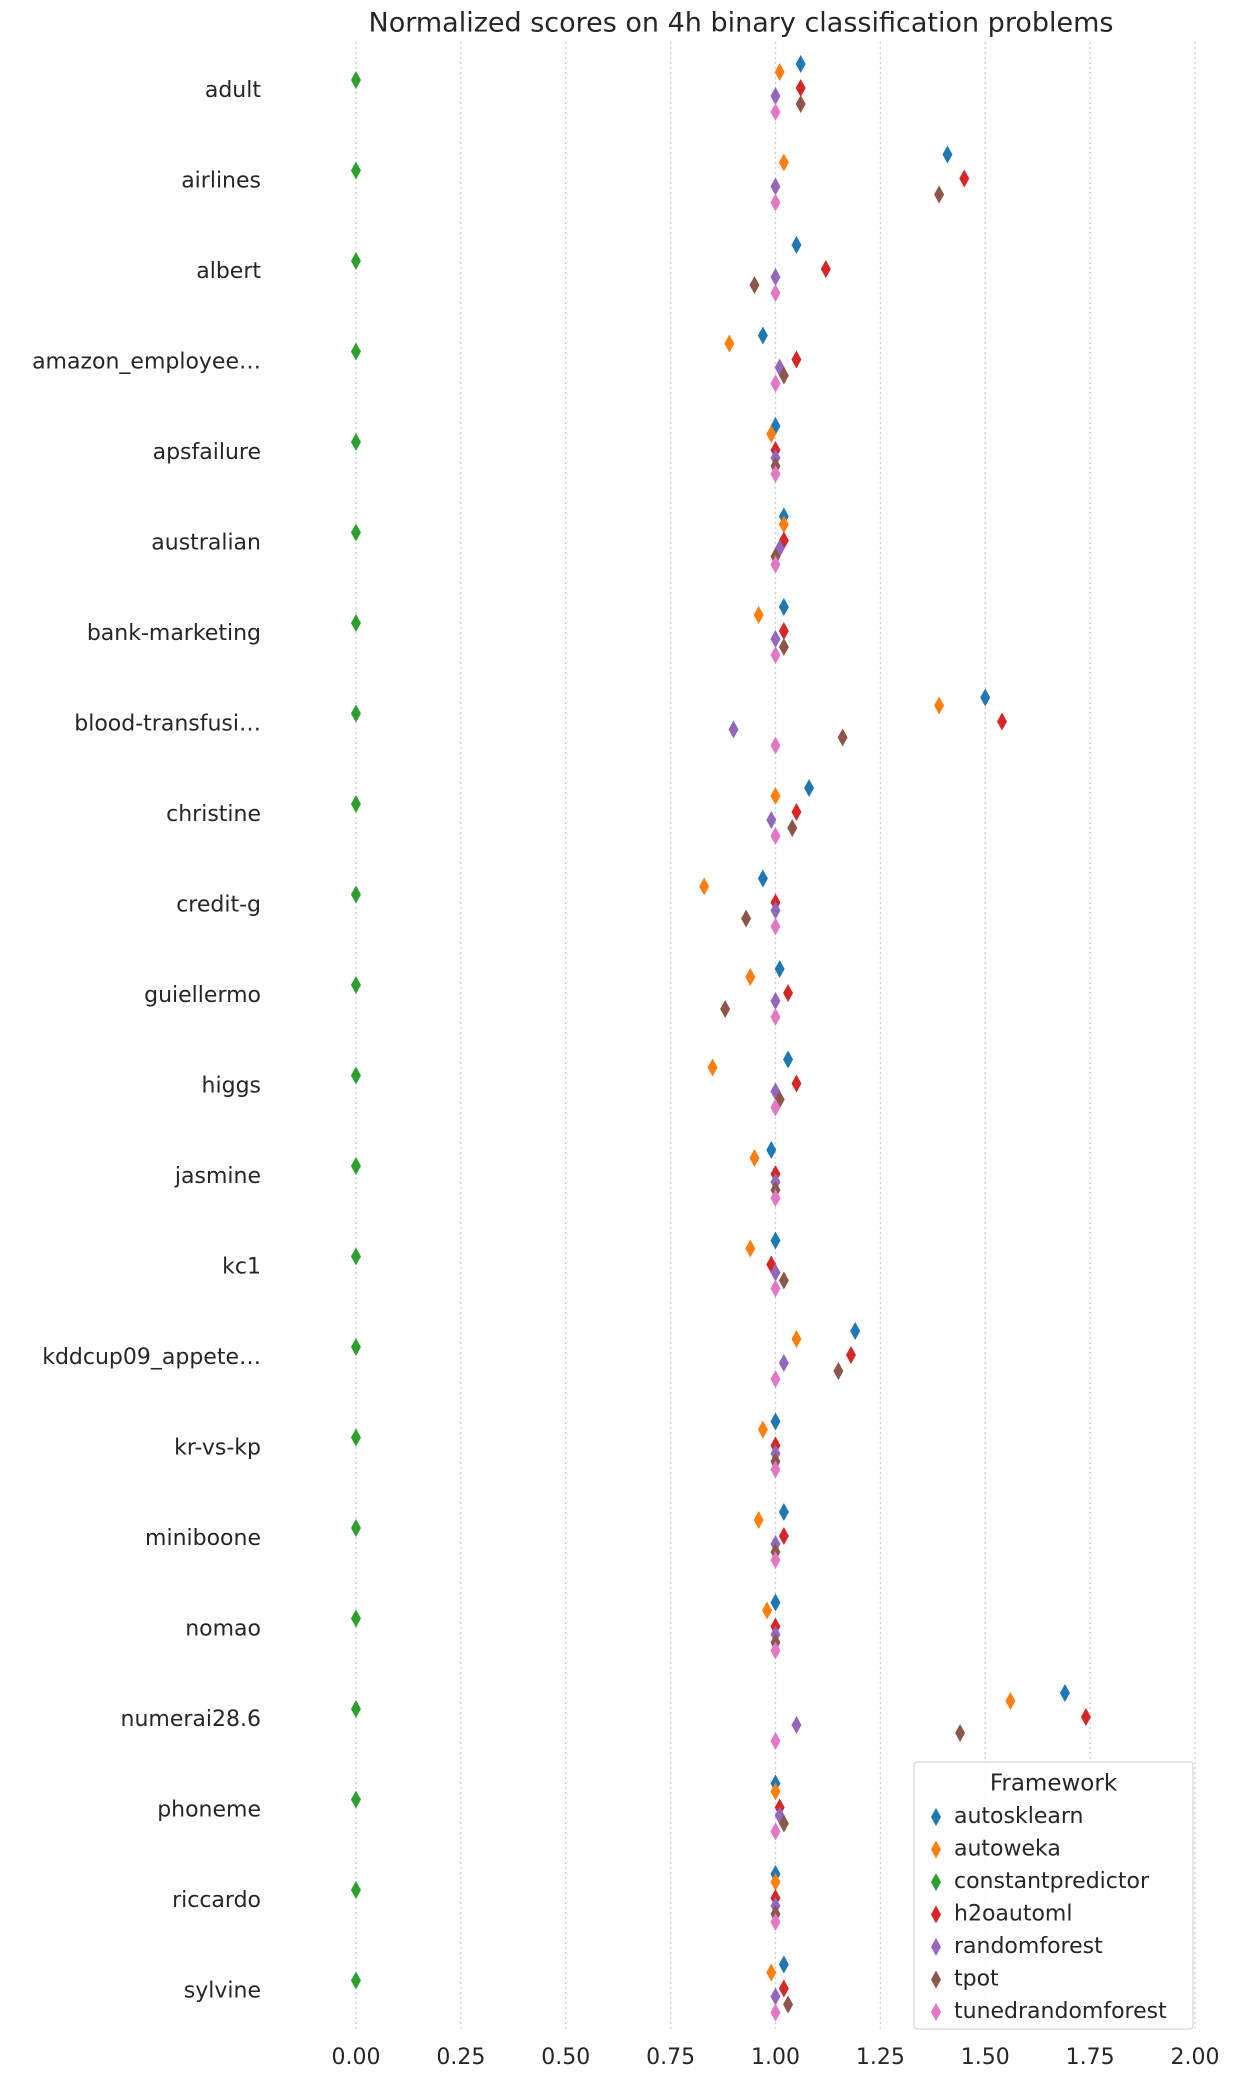 The width and height of the screenshot is (1242, 2084). Describe the element at coordinates (206, 543) in the screenshot. I see `y-tick-label: australian` at that location.